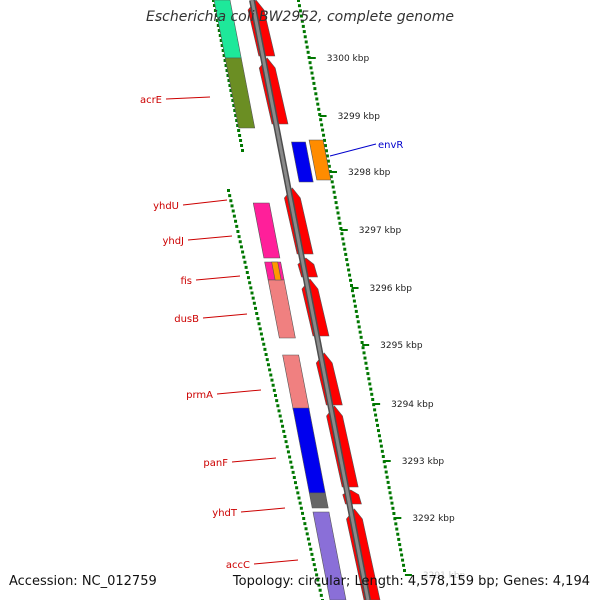  Describe the element at coordinates (225, 316) in the screenshot. I see `leader-dusB` at that location.